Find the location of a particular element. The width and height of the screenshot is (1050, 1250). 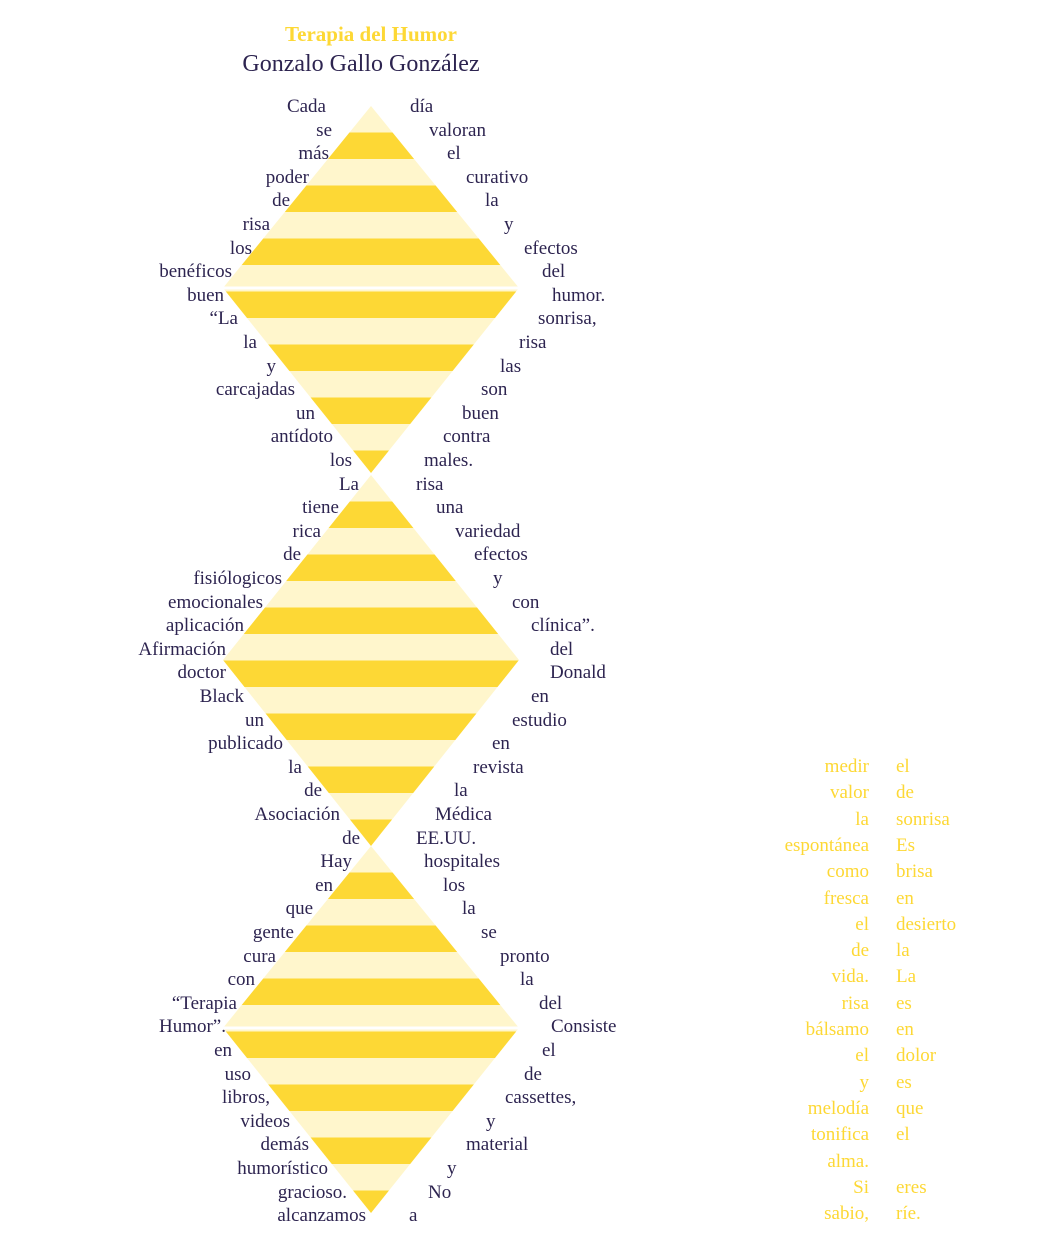

gold-word: fresca is located at coordinates (846, 898).